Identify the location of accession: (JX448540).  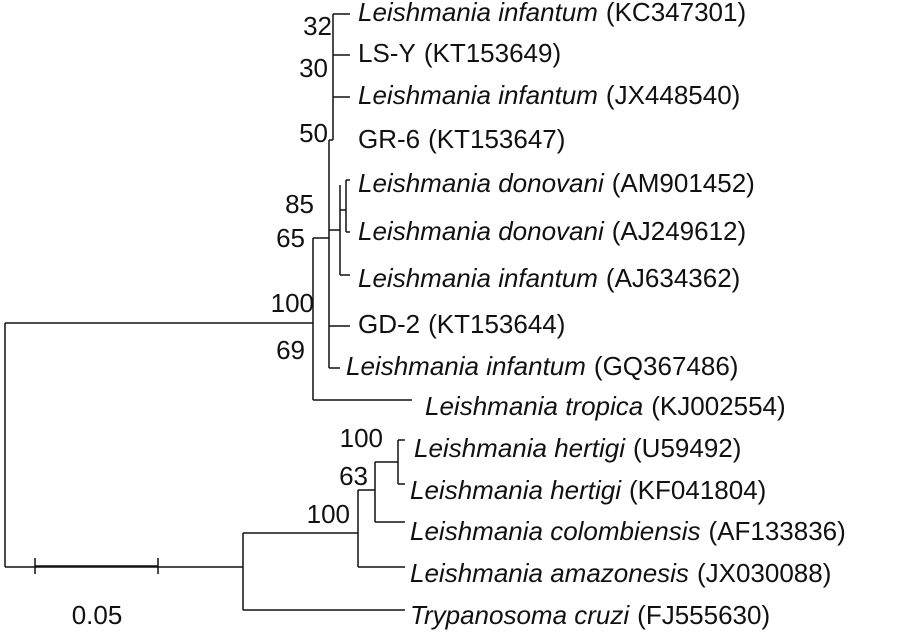
(673, 95).